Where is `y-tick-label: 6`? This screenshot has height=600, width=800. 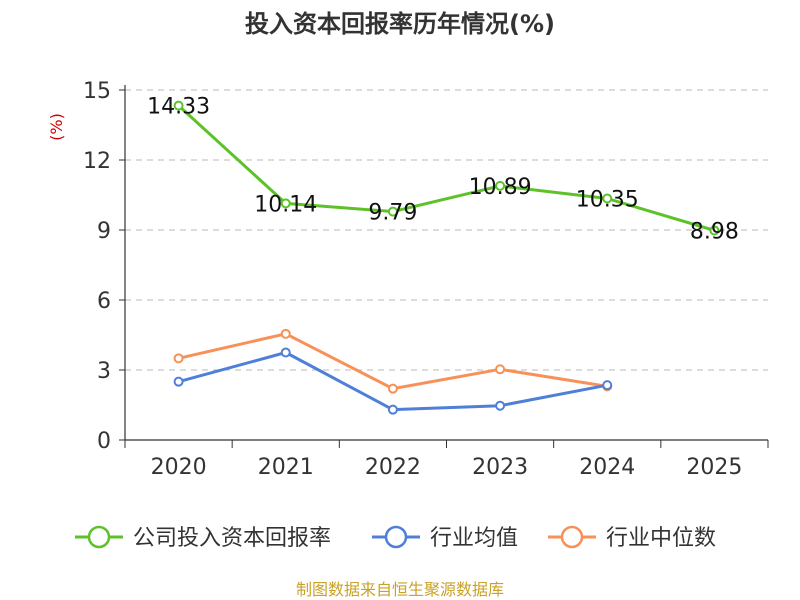 y-tick-label: 6 is located at coordinates (104, 301).